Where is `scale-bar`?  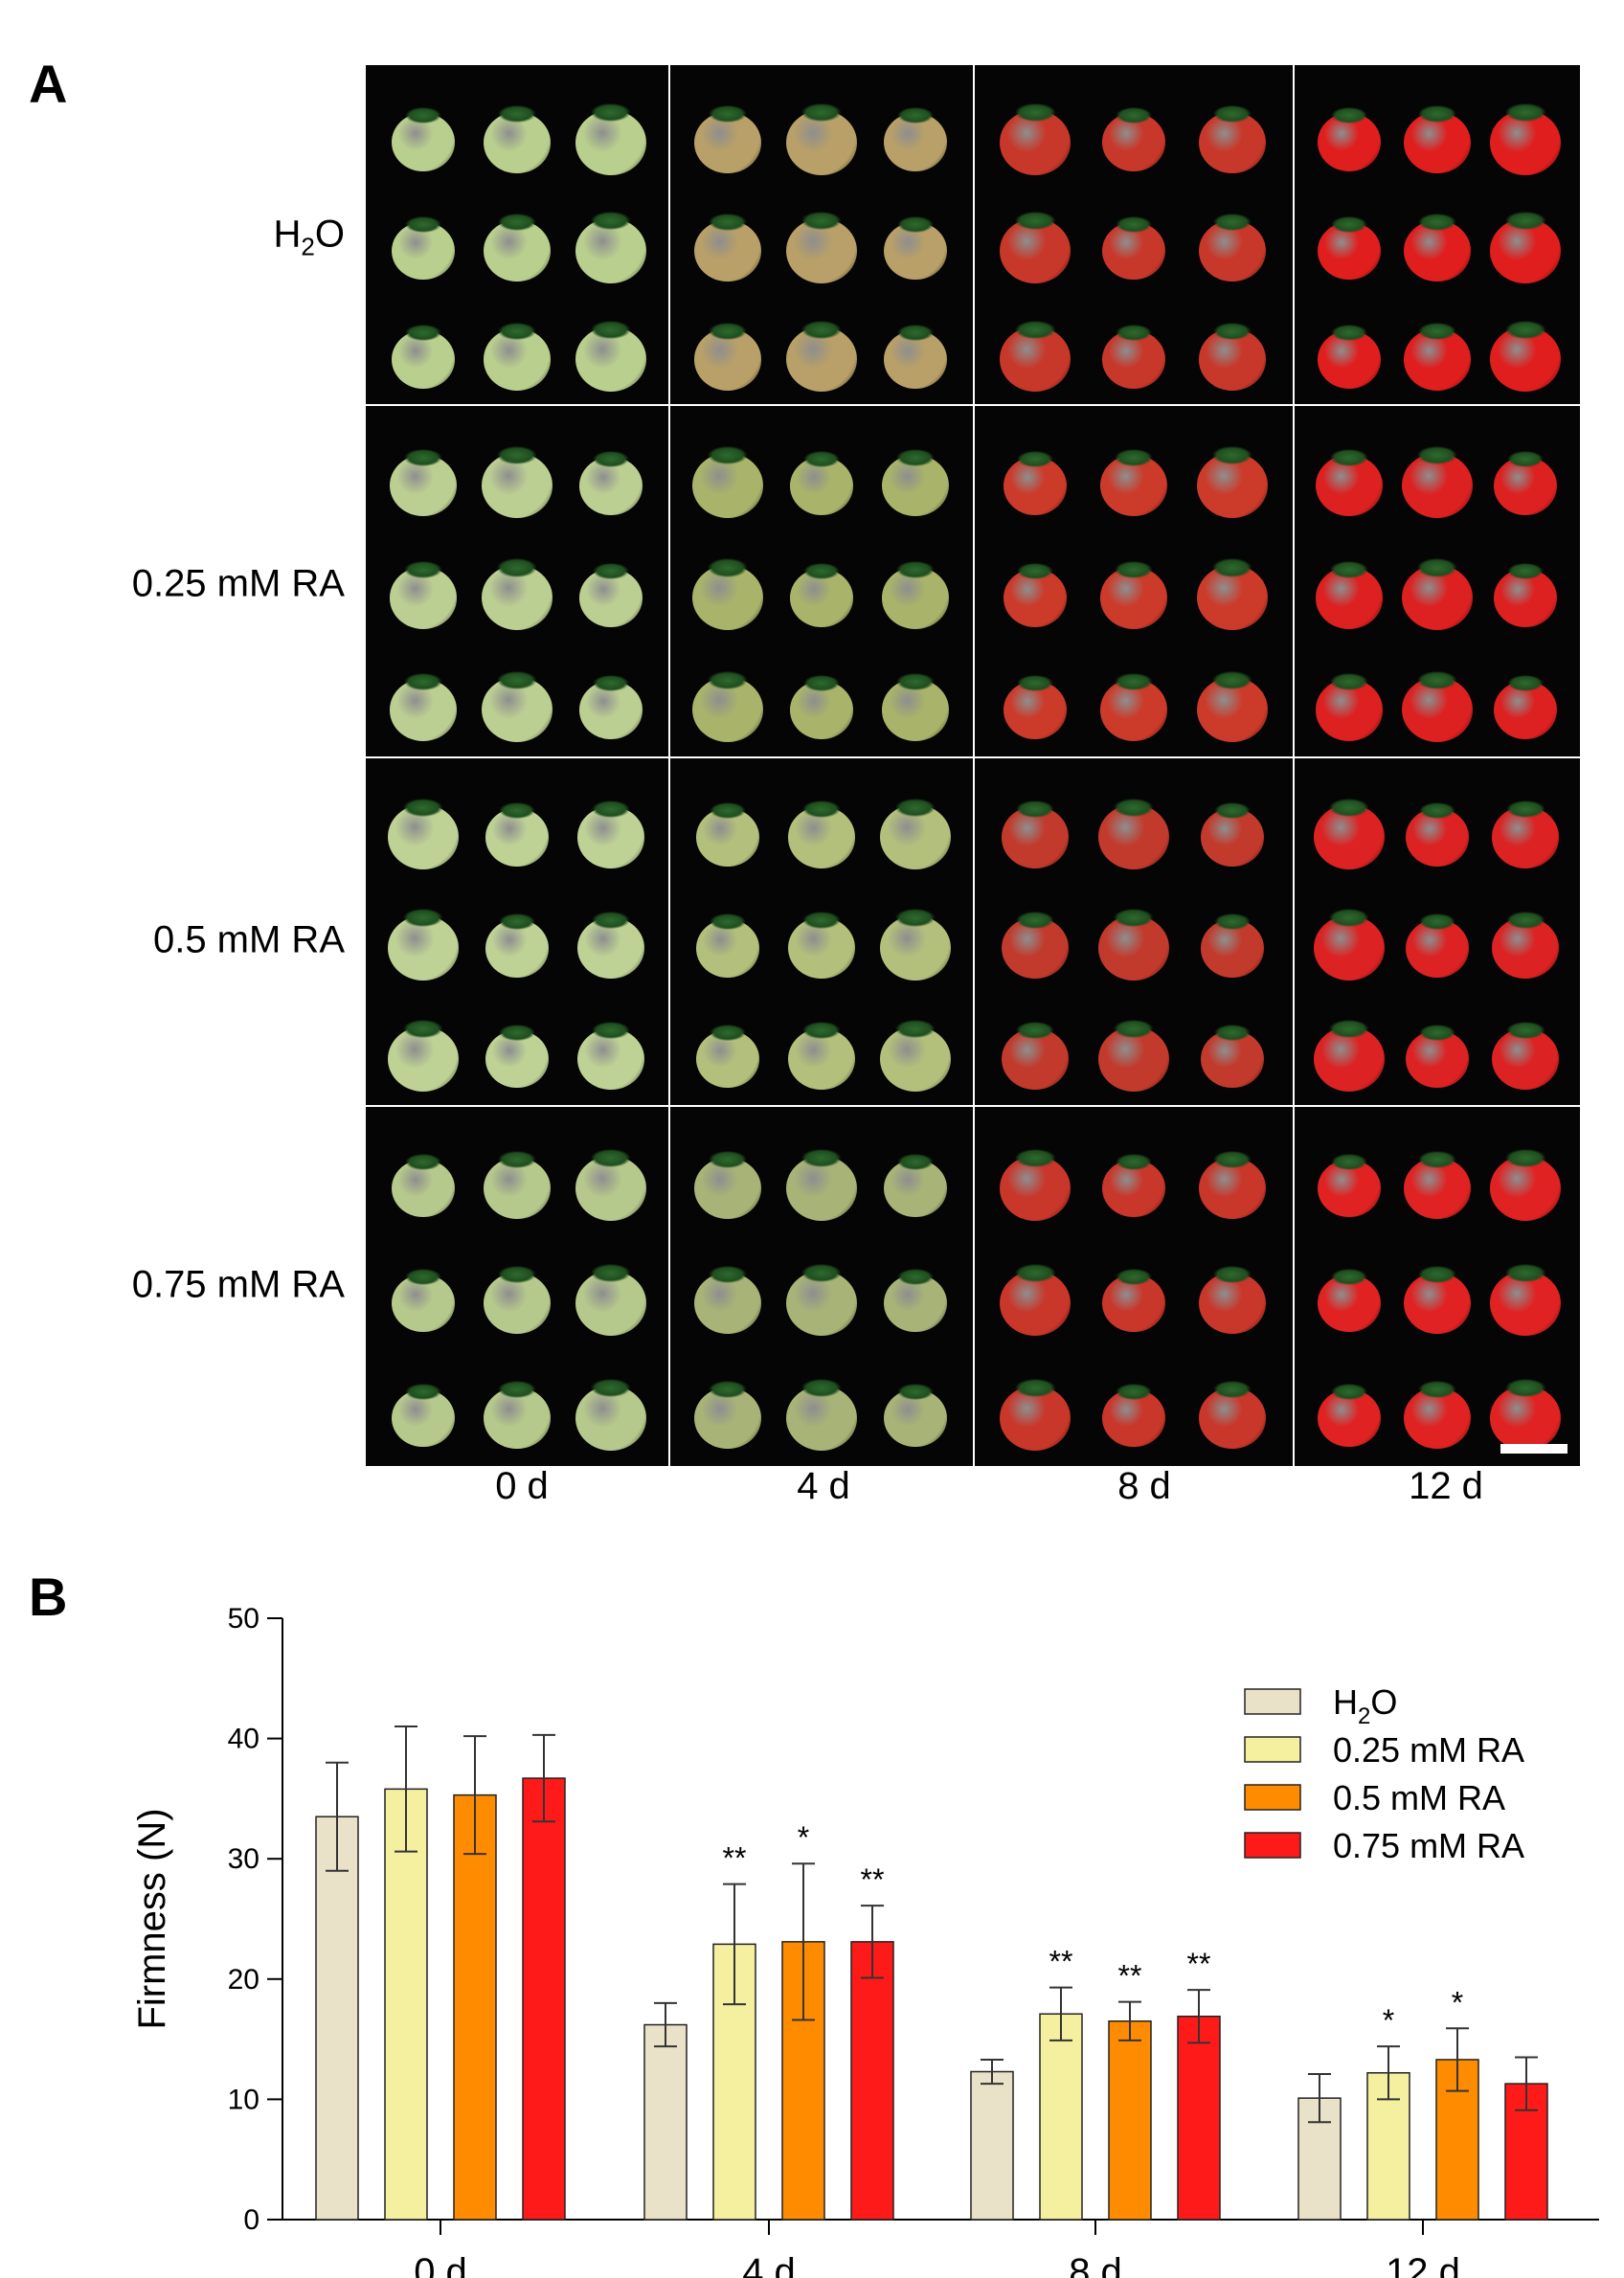 scale-bar is located at coordinates (1534, 1449).